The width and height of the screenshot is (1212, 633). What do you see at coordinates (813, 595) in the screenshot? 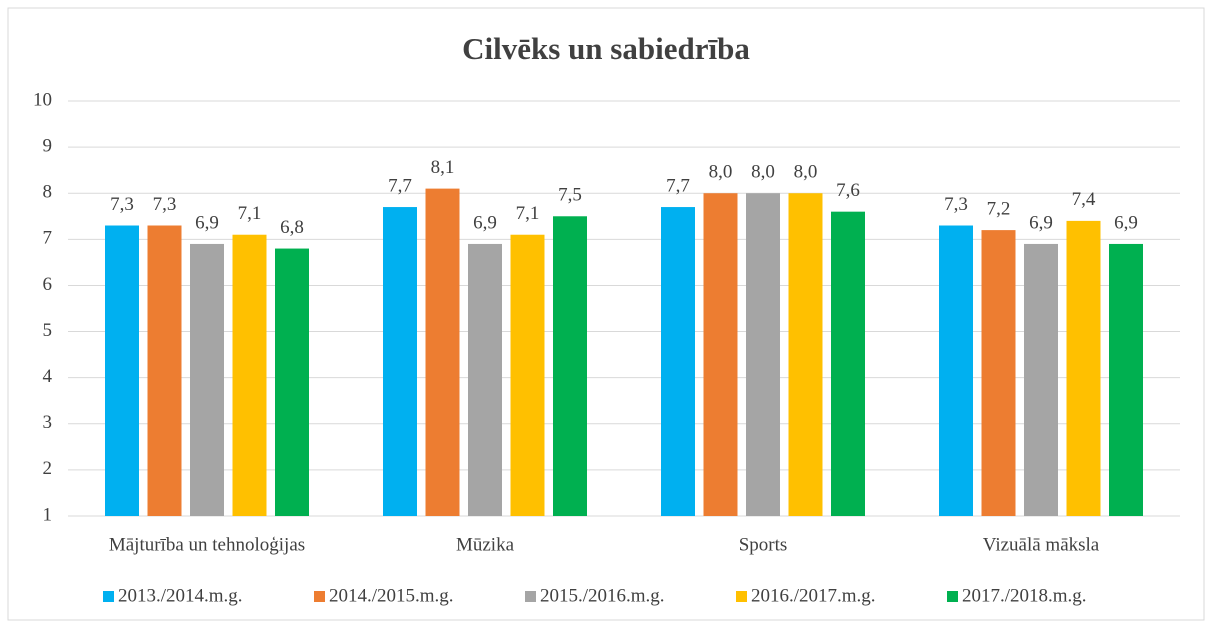
I see `legend-label: 2016./2017.m.g.` at bounding box center [813, 595].